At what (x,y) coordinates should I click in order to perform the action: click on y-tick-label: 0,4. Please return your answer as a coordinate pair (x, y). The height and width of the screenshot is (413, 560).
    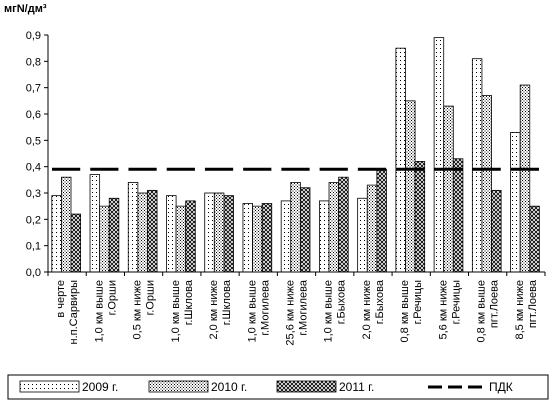
    Looking at the image, I should click on (33, 168).